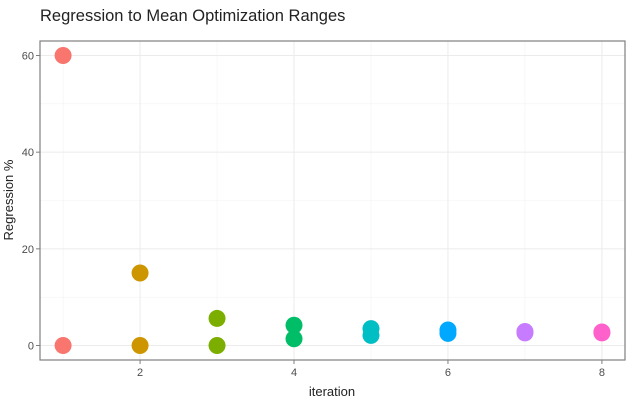 The height and width of the screenshot is (400, 631). Describe the element at coordinates (31, 347) in the screenshot. I see `y-tick-label: 0` at that location.